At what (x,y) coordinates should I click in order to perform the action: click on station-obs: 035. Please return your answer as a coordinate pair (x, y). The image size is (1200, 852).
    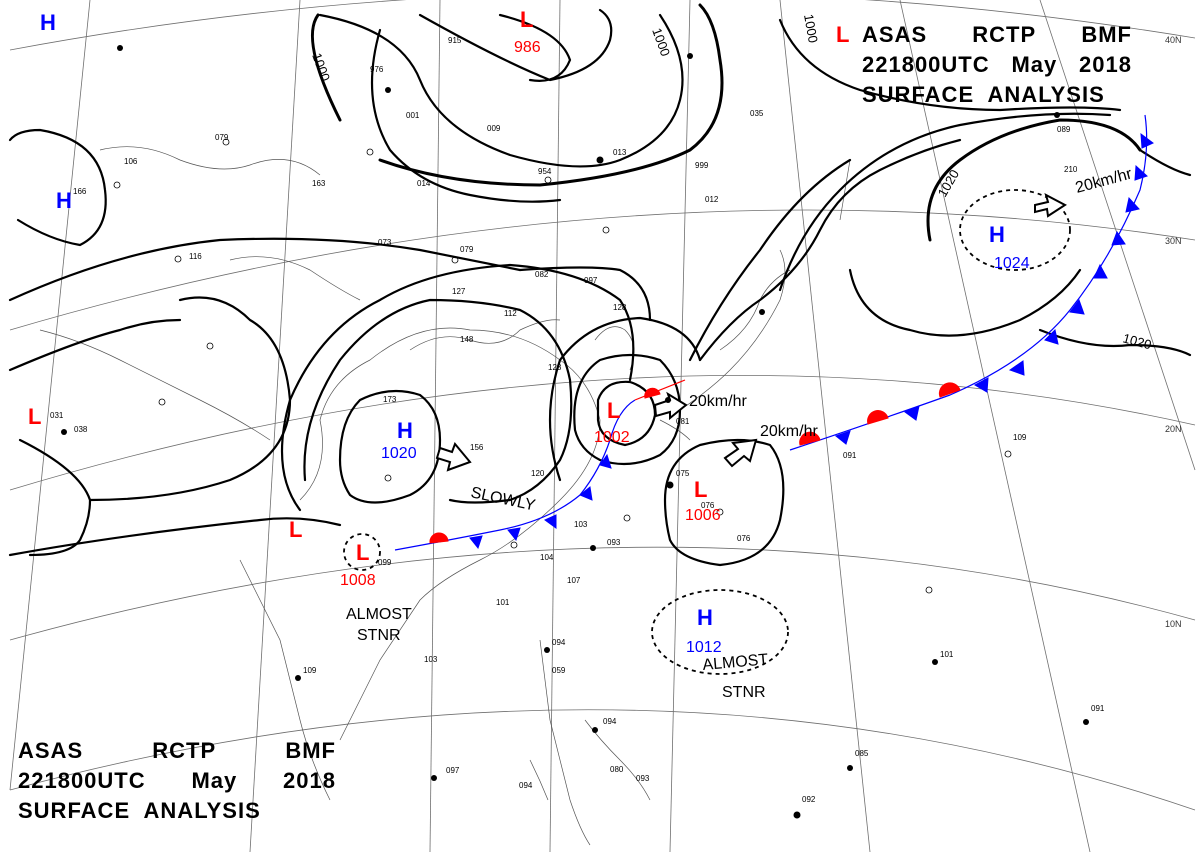
    Looking at the image, I should click on (757, 113).